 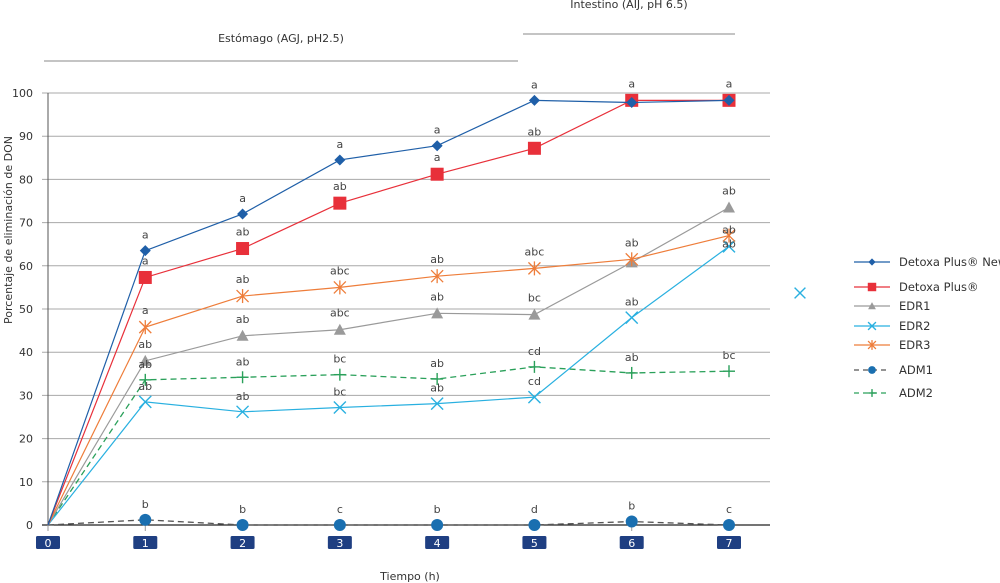 What do you see at coordinates (916, 370) in the screenshot?
I see `legend-label: ADM1` at bounding box center [916, 370].